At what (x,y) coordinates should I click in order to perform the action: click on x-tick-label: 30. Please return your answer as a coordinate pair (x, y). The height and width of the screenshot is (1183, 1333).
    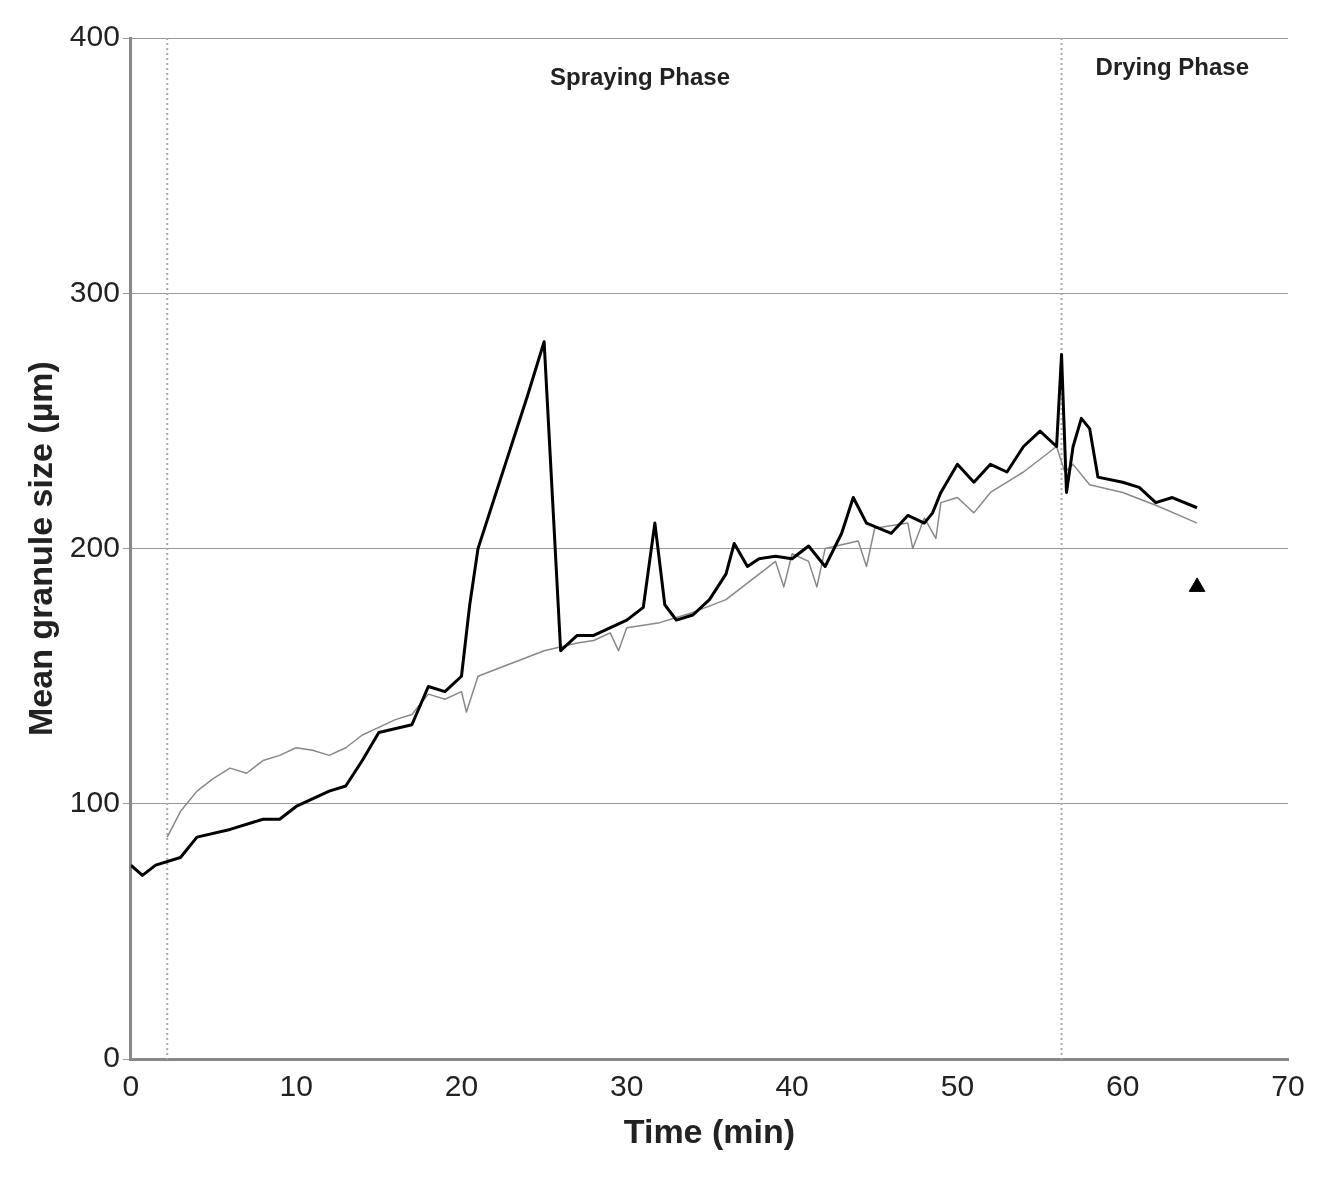
    Looking at the image, I should click on (627, 1086).